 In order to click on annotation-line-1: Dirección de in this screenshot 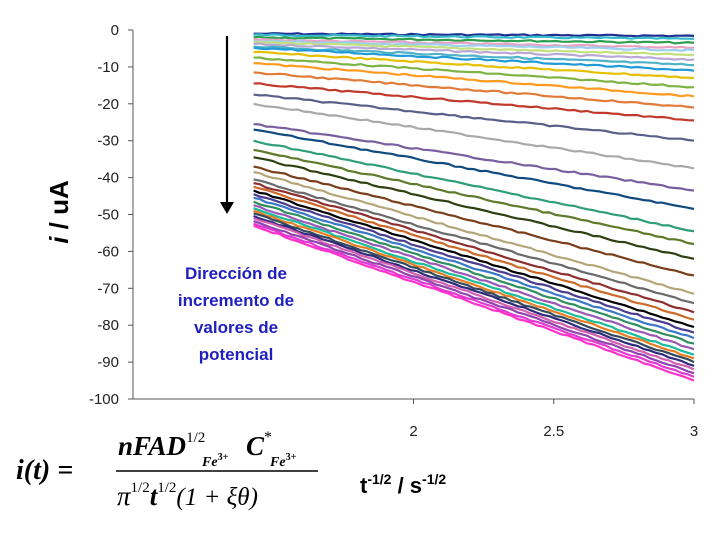, I will do `click(236, 273)`.